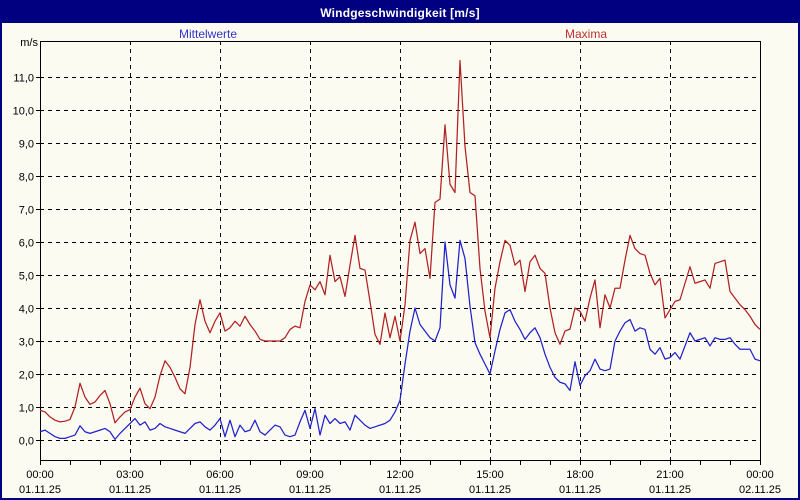 The width and height of the screenshot is (800, 500). Describe the element at coordinates (670, 475) in the screenshot. I see `x-tick-label-time: 21:00` at that location.